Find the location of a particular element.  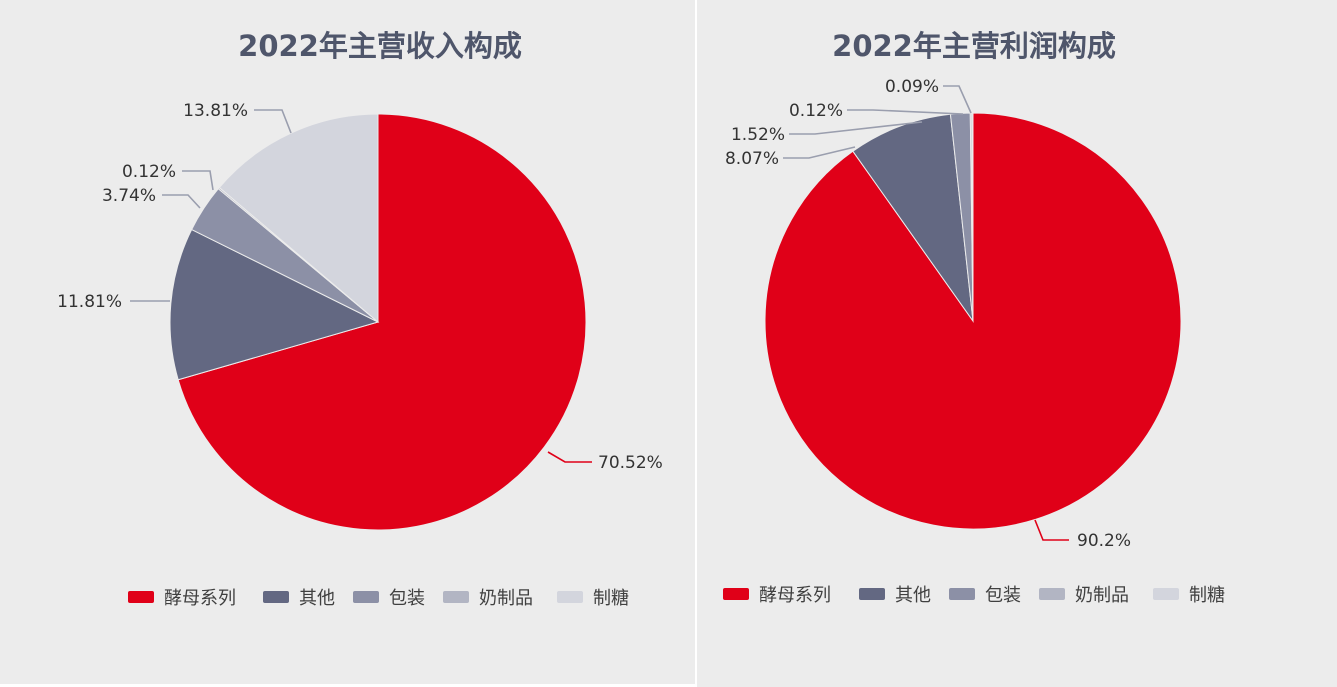

data-label-0: 90.2% is located at coordinates (1104, 541).